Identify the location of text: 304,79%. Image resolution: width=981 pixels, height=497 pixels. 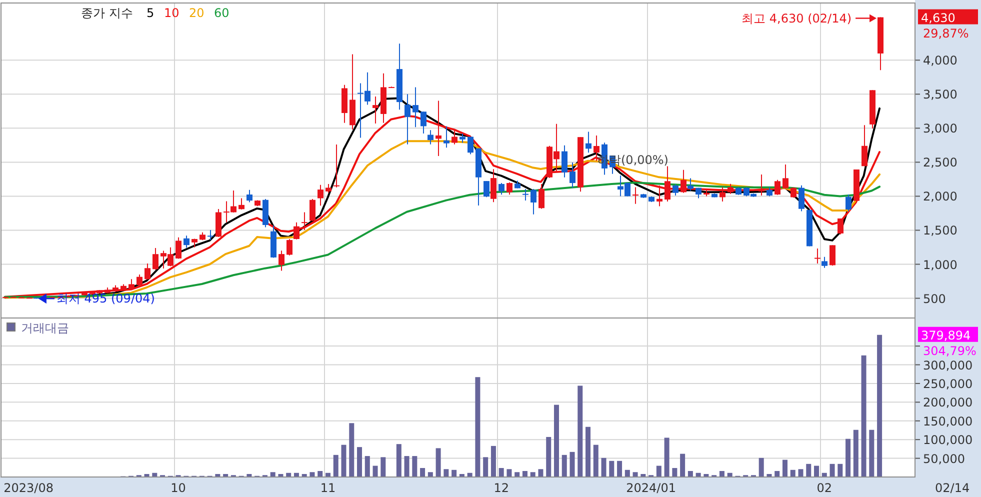
(949, 351).